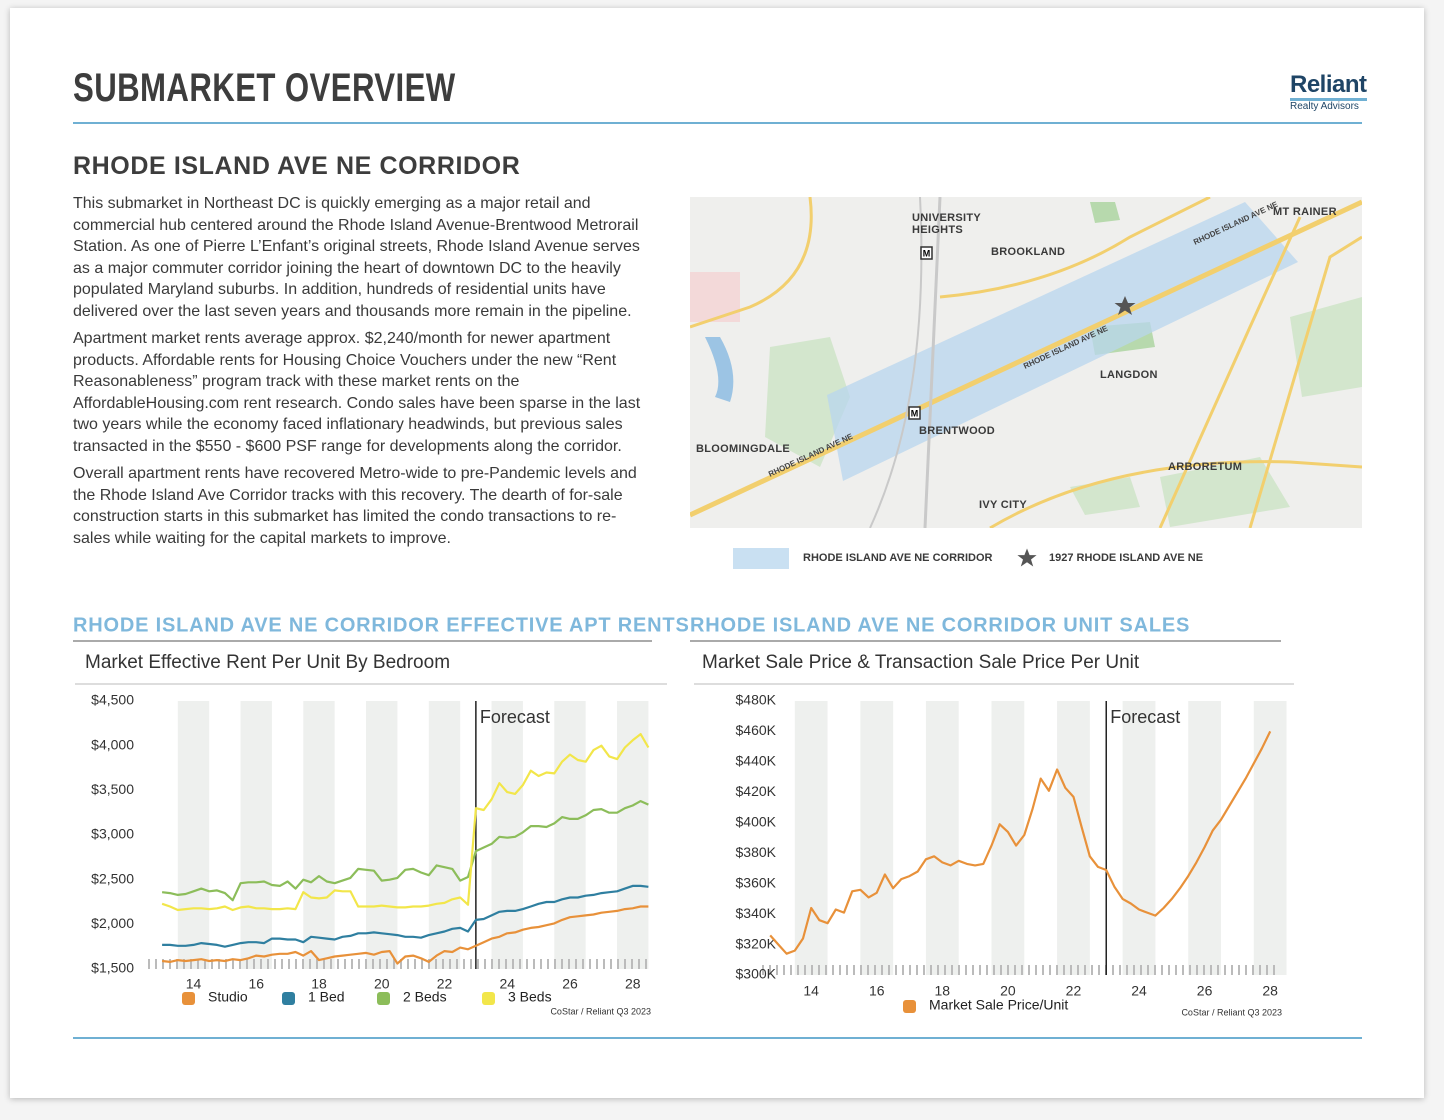 The image size is (1444, 1120). Describe the element at coordinates (946, 224) in the screenshot. I see `map-label: UNIVERSITY HEIGHTS` at that location.